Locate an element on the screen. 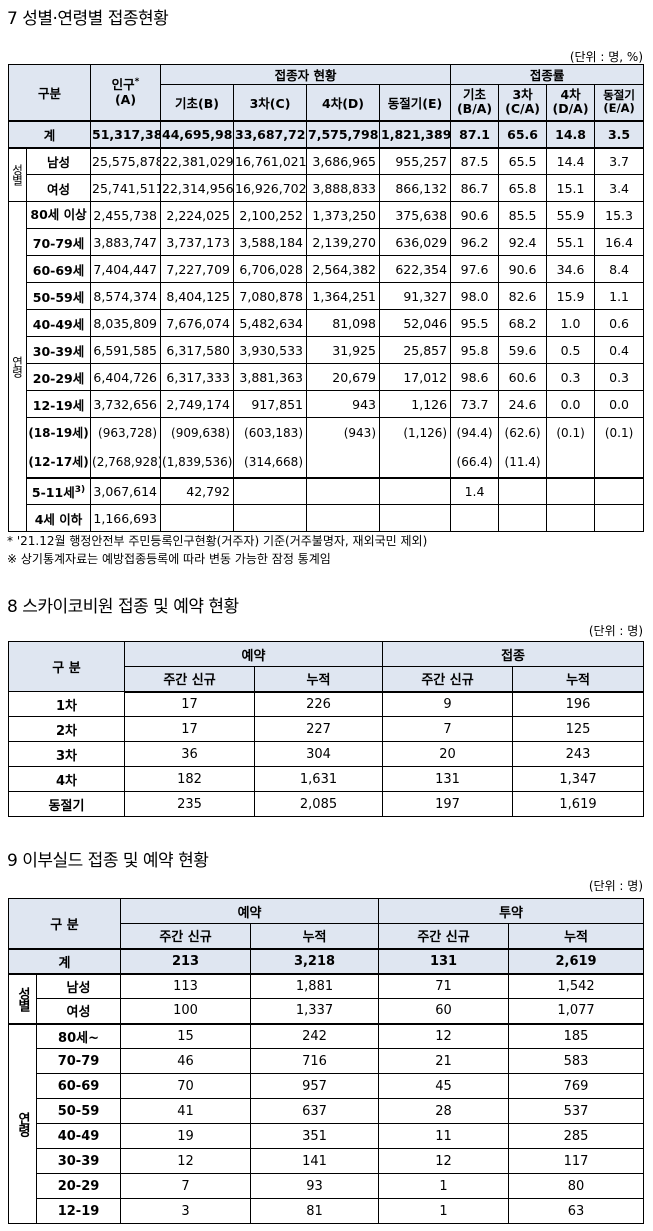 This screenshot has height=1231, width=653. header-cumulative: 누적 is located at coordinates (318, 679).